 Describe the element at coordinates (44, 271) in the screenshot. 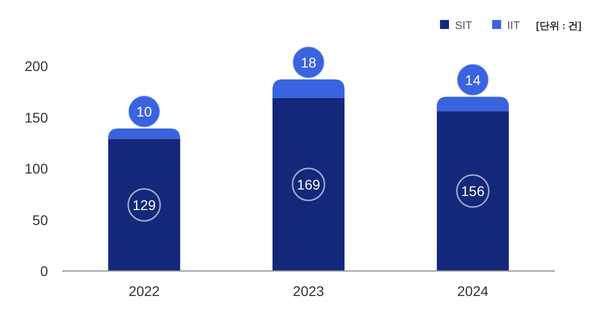

I see `y-tick-label: 0` at that location.